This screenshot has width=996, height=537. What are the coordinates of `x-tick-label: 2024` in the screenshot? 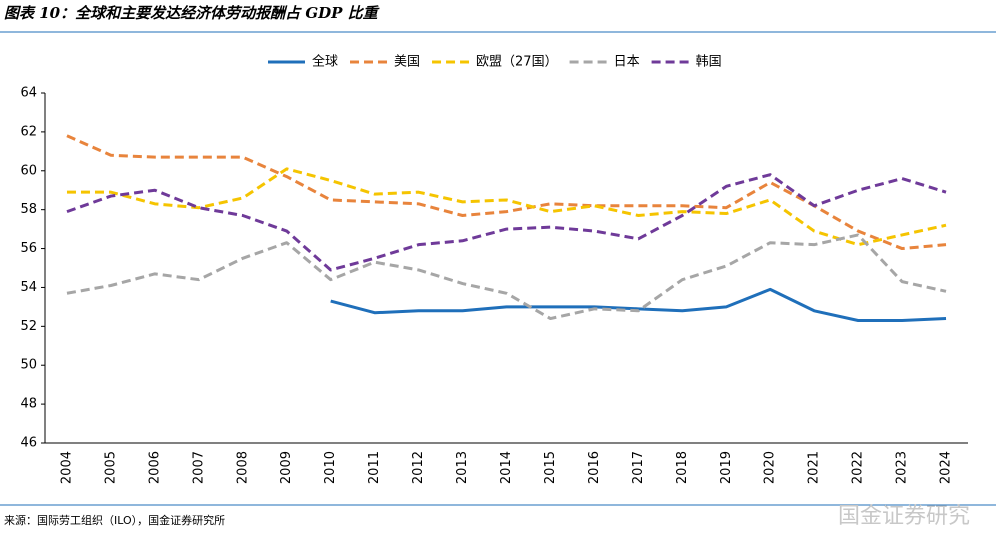 It's located at (946, 467).